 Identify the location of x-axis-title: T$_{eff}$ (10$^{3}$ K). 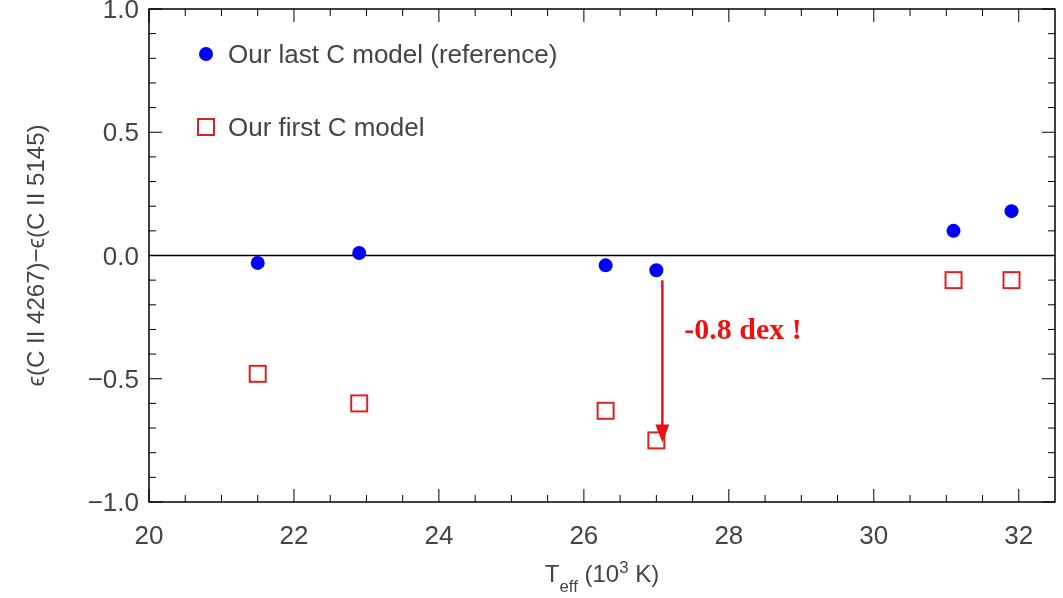
(602, 576).